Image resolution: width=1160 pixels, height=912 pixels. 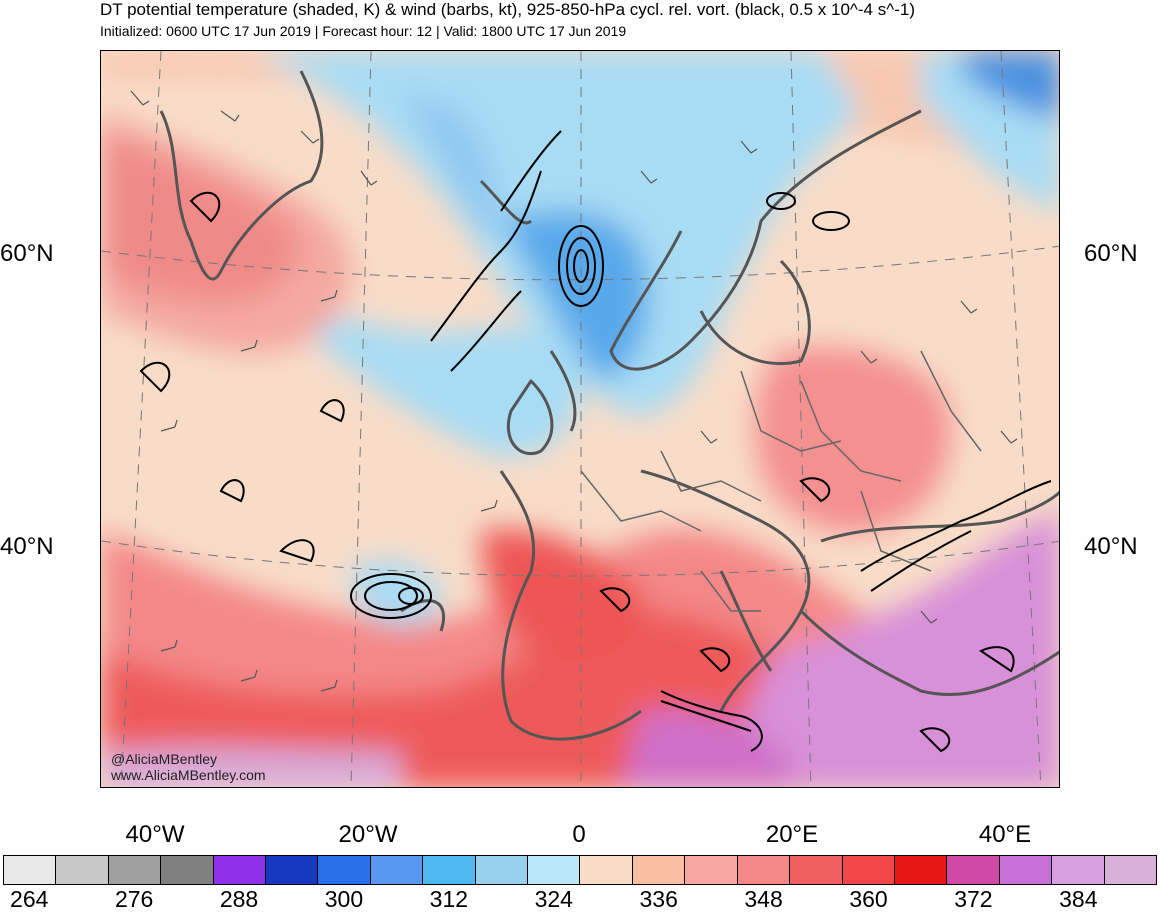 What do you see at coordinates (188, 775) in the screenshot?
I see `credit-website: www.AliciaMBentley.com` at bounding box center [188, 775].